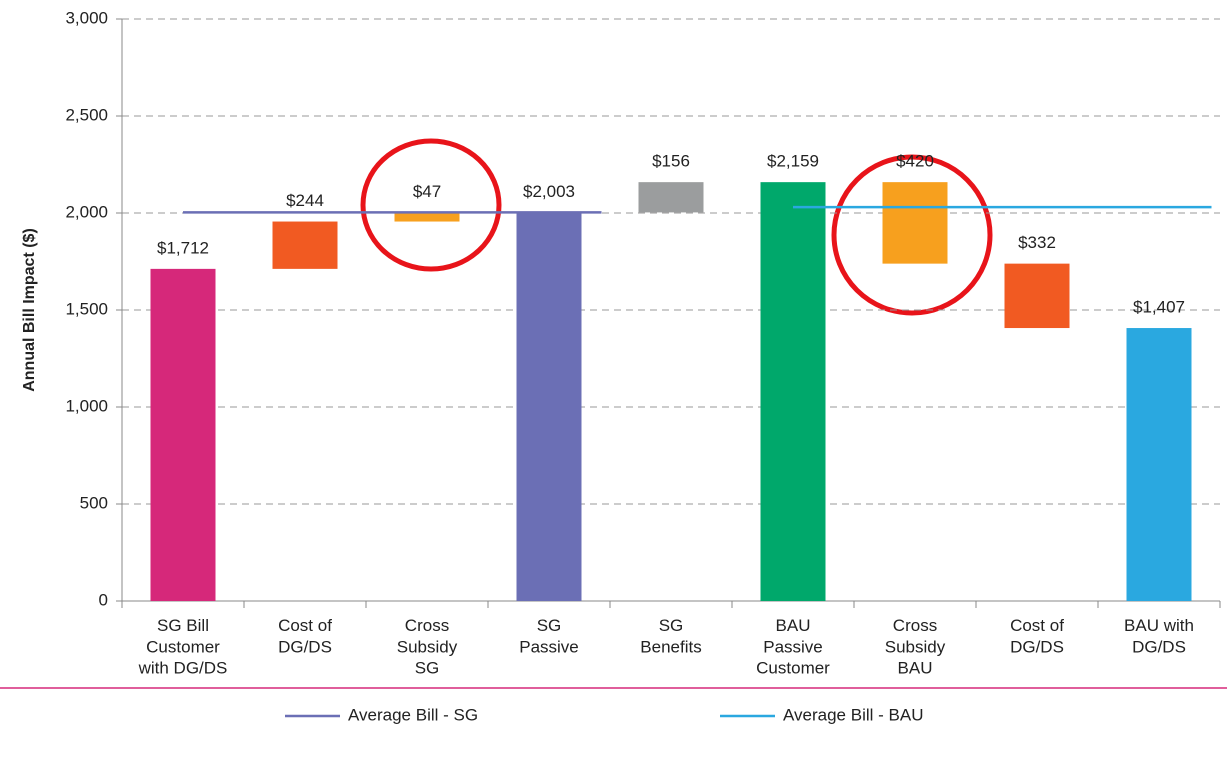 The height and width of the screenshot is (760, 1227). I want to click on legend-label: Average Bill - BAU, so click(853, 714).